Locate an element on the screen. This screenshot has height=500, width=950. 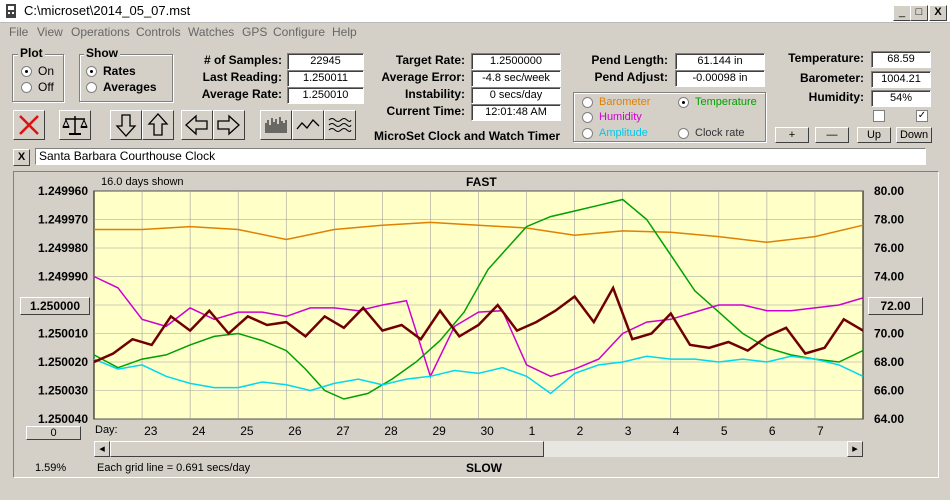
samples-label: # of Samples: is located at coordinates (242, 60).